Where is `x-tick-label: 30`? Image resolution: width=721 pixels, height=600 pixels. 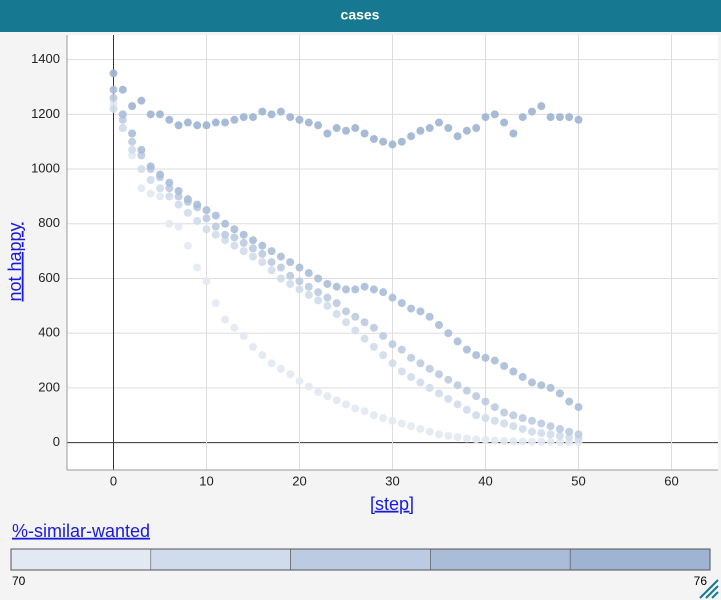 x-tick-label: 30 is located at coordinates (392, 480).